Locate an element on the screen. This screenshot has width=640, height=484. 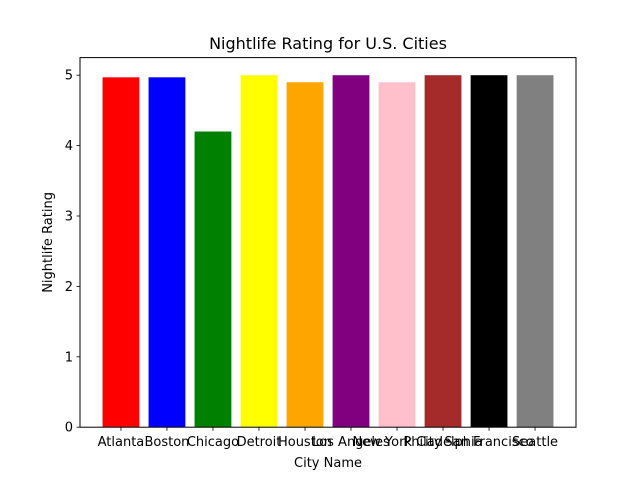
x-tick-label: Chicago is located at coordinates (213, 442).